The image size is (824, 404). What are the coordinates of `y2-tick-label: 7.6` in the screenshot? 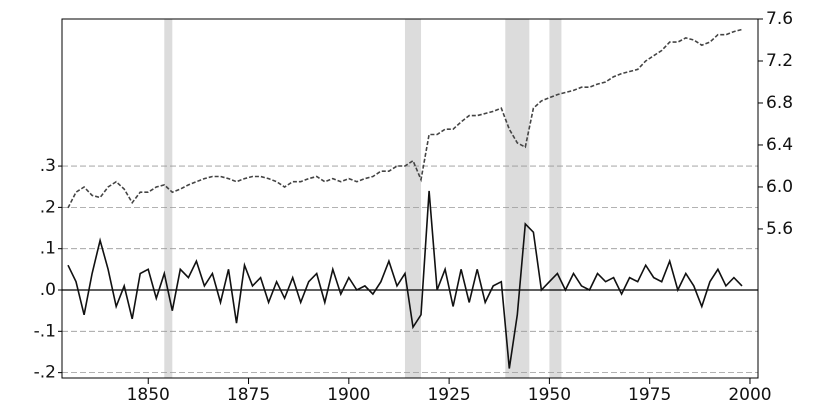 It's located at (779, 19).